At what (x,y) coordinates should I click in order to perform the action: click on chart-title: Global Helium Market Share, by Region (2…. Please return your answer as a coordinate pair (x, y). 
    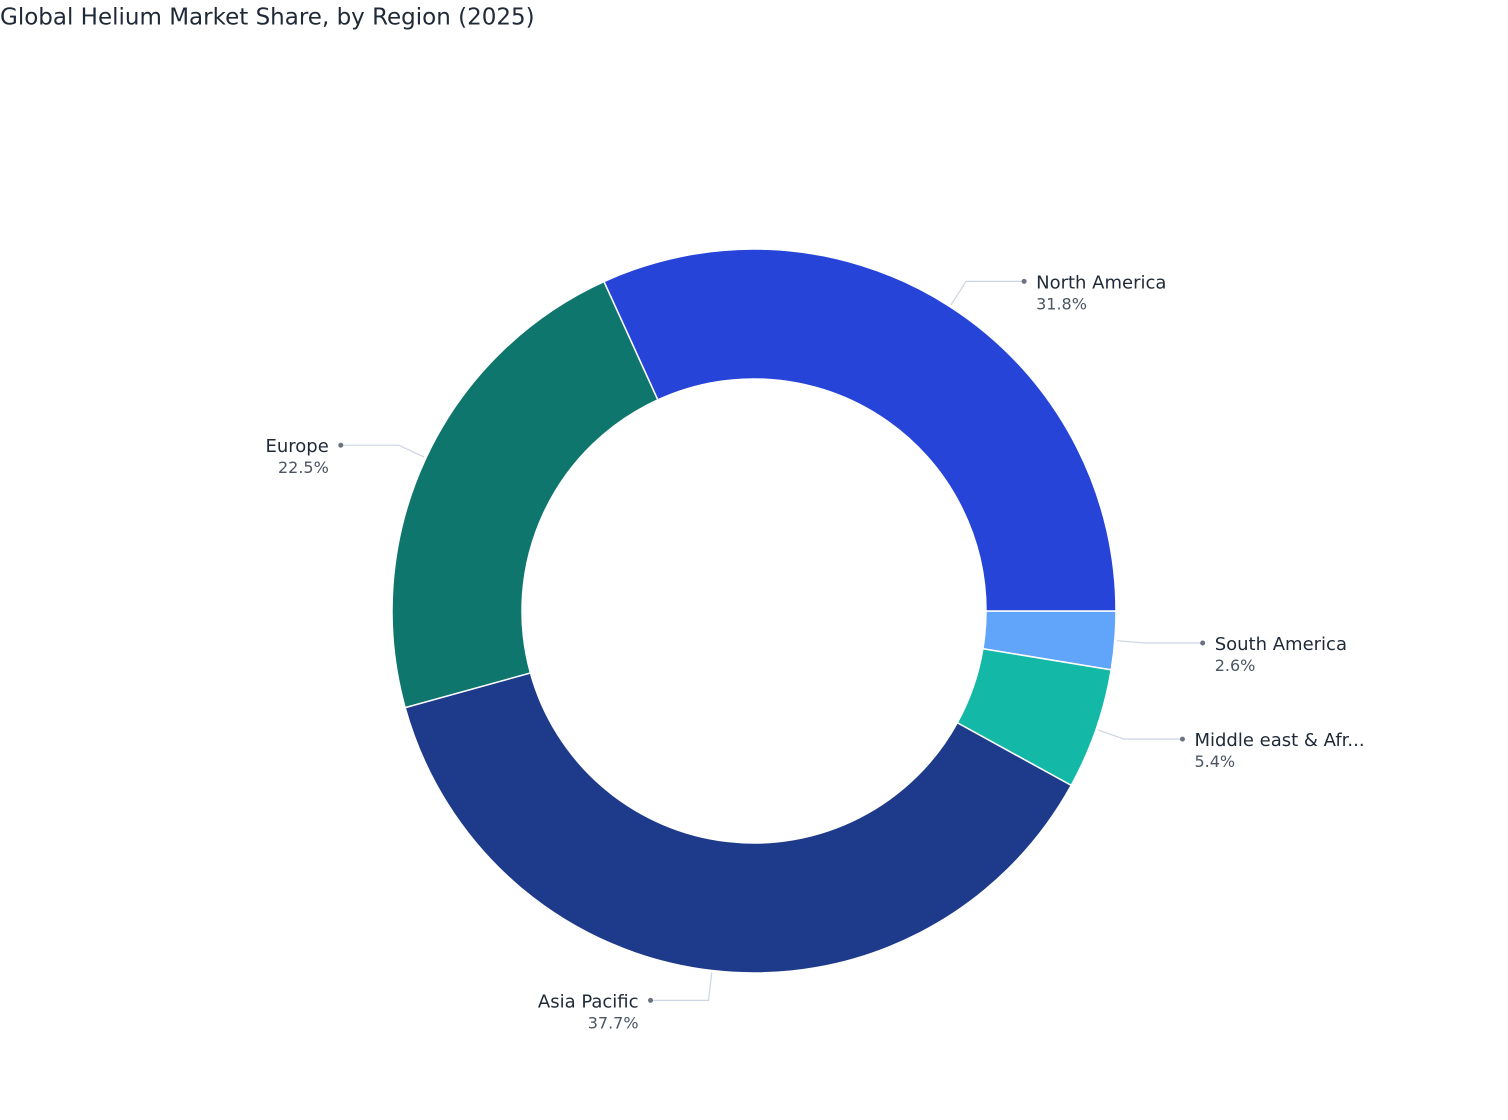
    Looking at the image, I should click on (267, 18).